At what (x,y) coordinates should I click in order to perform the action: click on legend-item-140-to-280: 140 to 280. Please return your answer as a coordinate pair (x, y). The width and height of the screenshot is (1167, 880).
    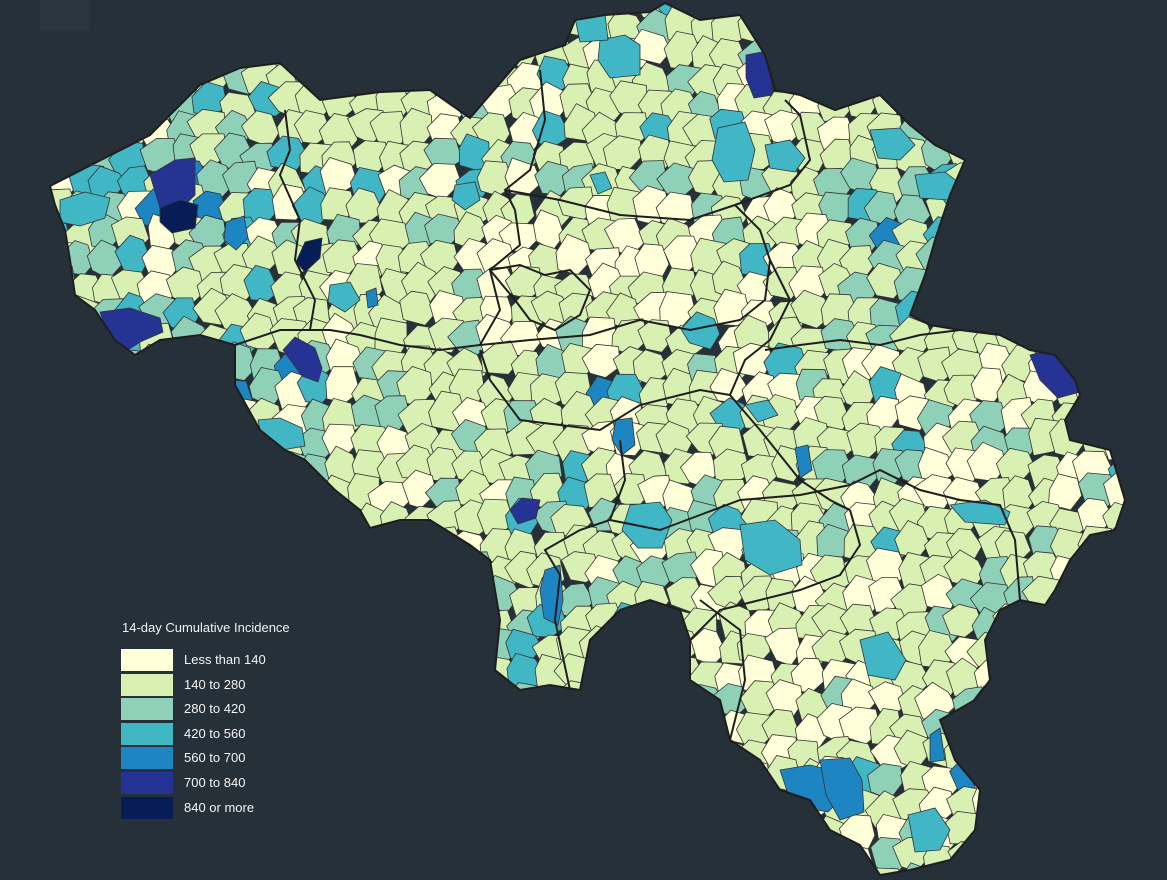
    Looking at the image, I should click on (224, 686).